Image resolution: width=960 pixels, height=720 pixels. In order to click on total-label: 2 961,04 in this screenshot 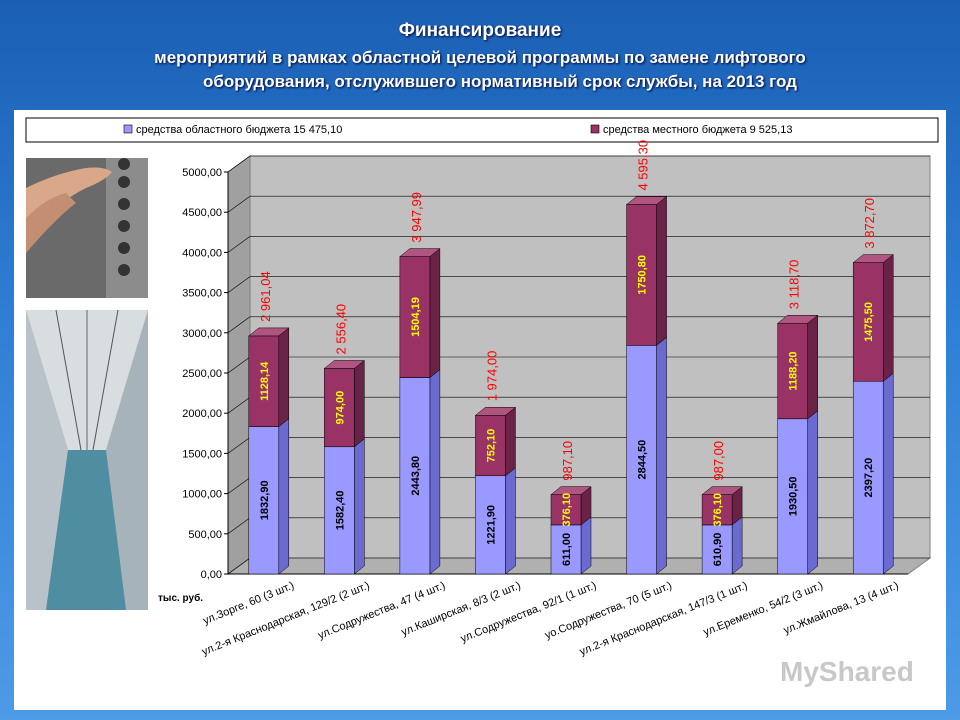, I will do `click(265, 296)`.